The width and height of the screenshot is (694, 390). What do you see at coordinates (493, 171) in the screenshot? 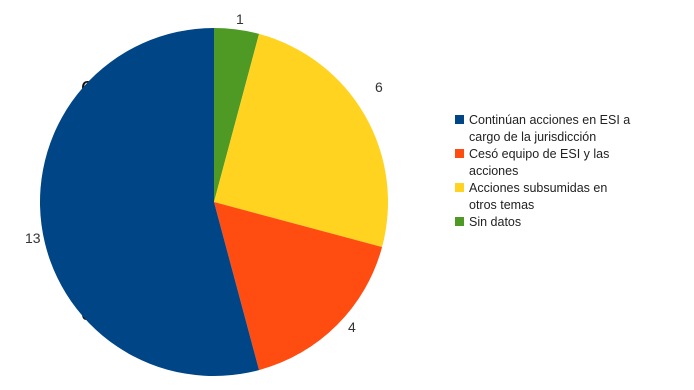
I see `legend-label: acciones` at bounding box center [493, 171].